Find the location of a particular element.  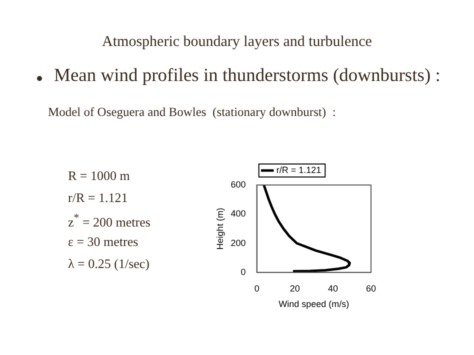

y-tick-label: 0 is located at coordinates (243, 271).